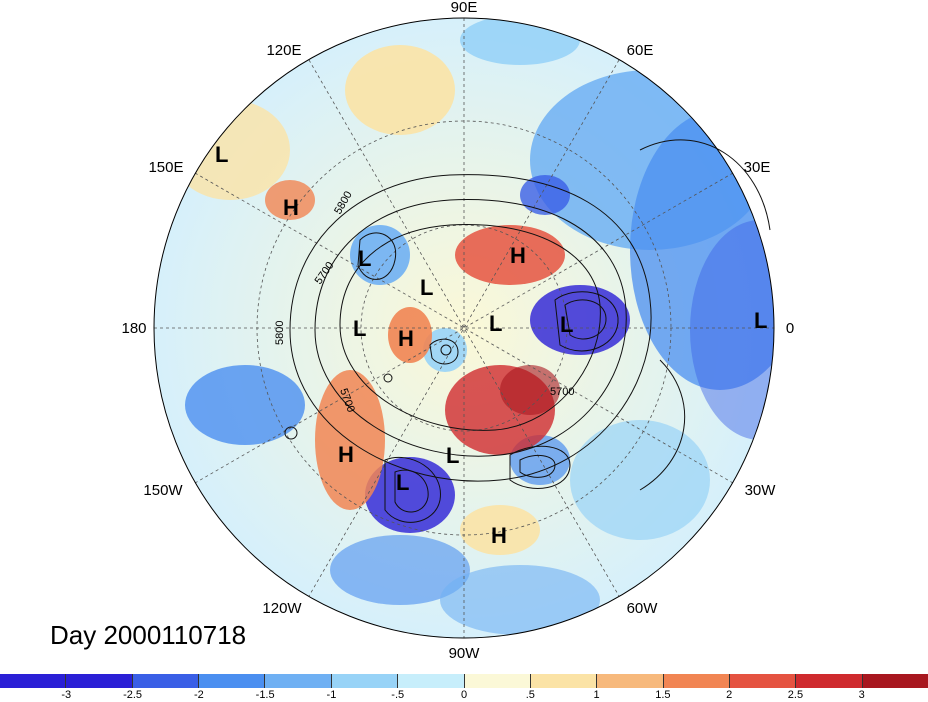  What do you see at coordinates (761, 490) in the screenshot?
I see `lon-label-30w: 30W` at bounding box center [761, 490].